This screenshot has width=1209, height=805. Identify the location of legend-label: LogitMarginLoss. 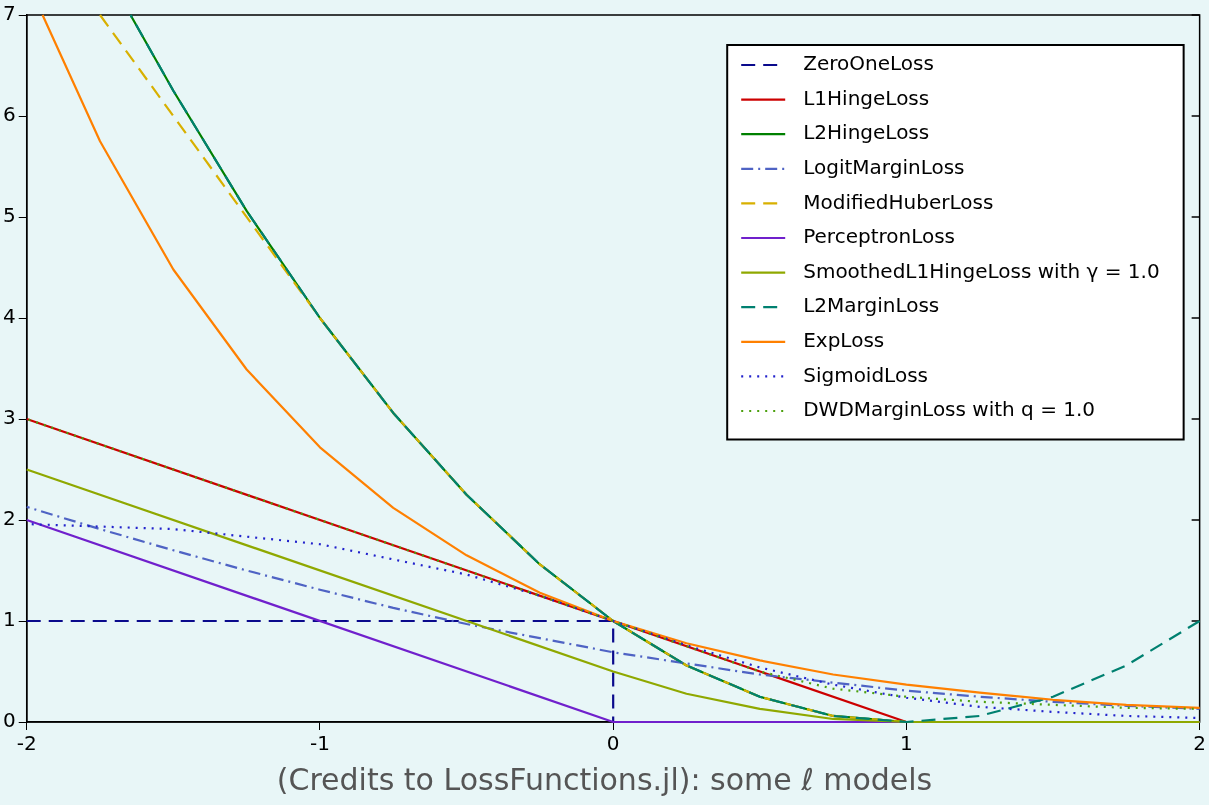
(884, 167).